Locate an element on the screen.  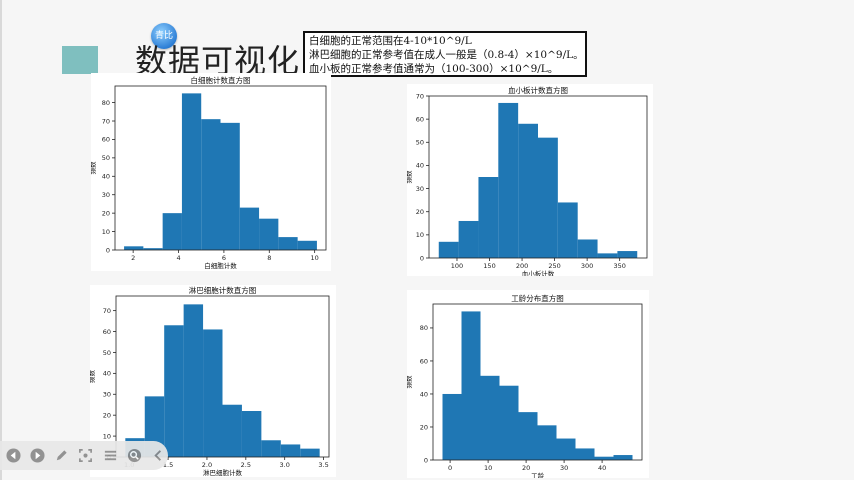
x-tick-label: 20 is located at coordinates (526, 468).